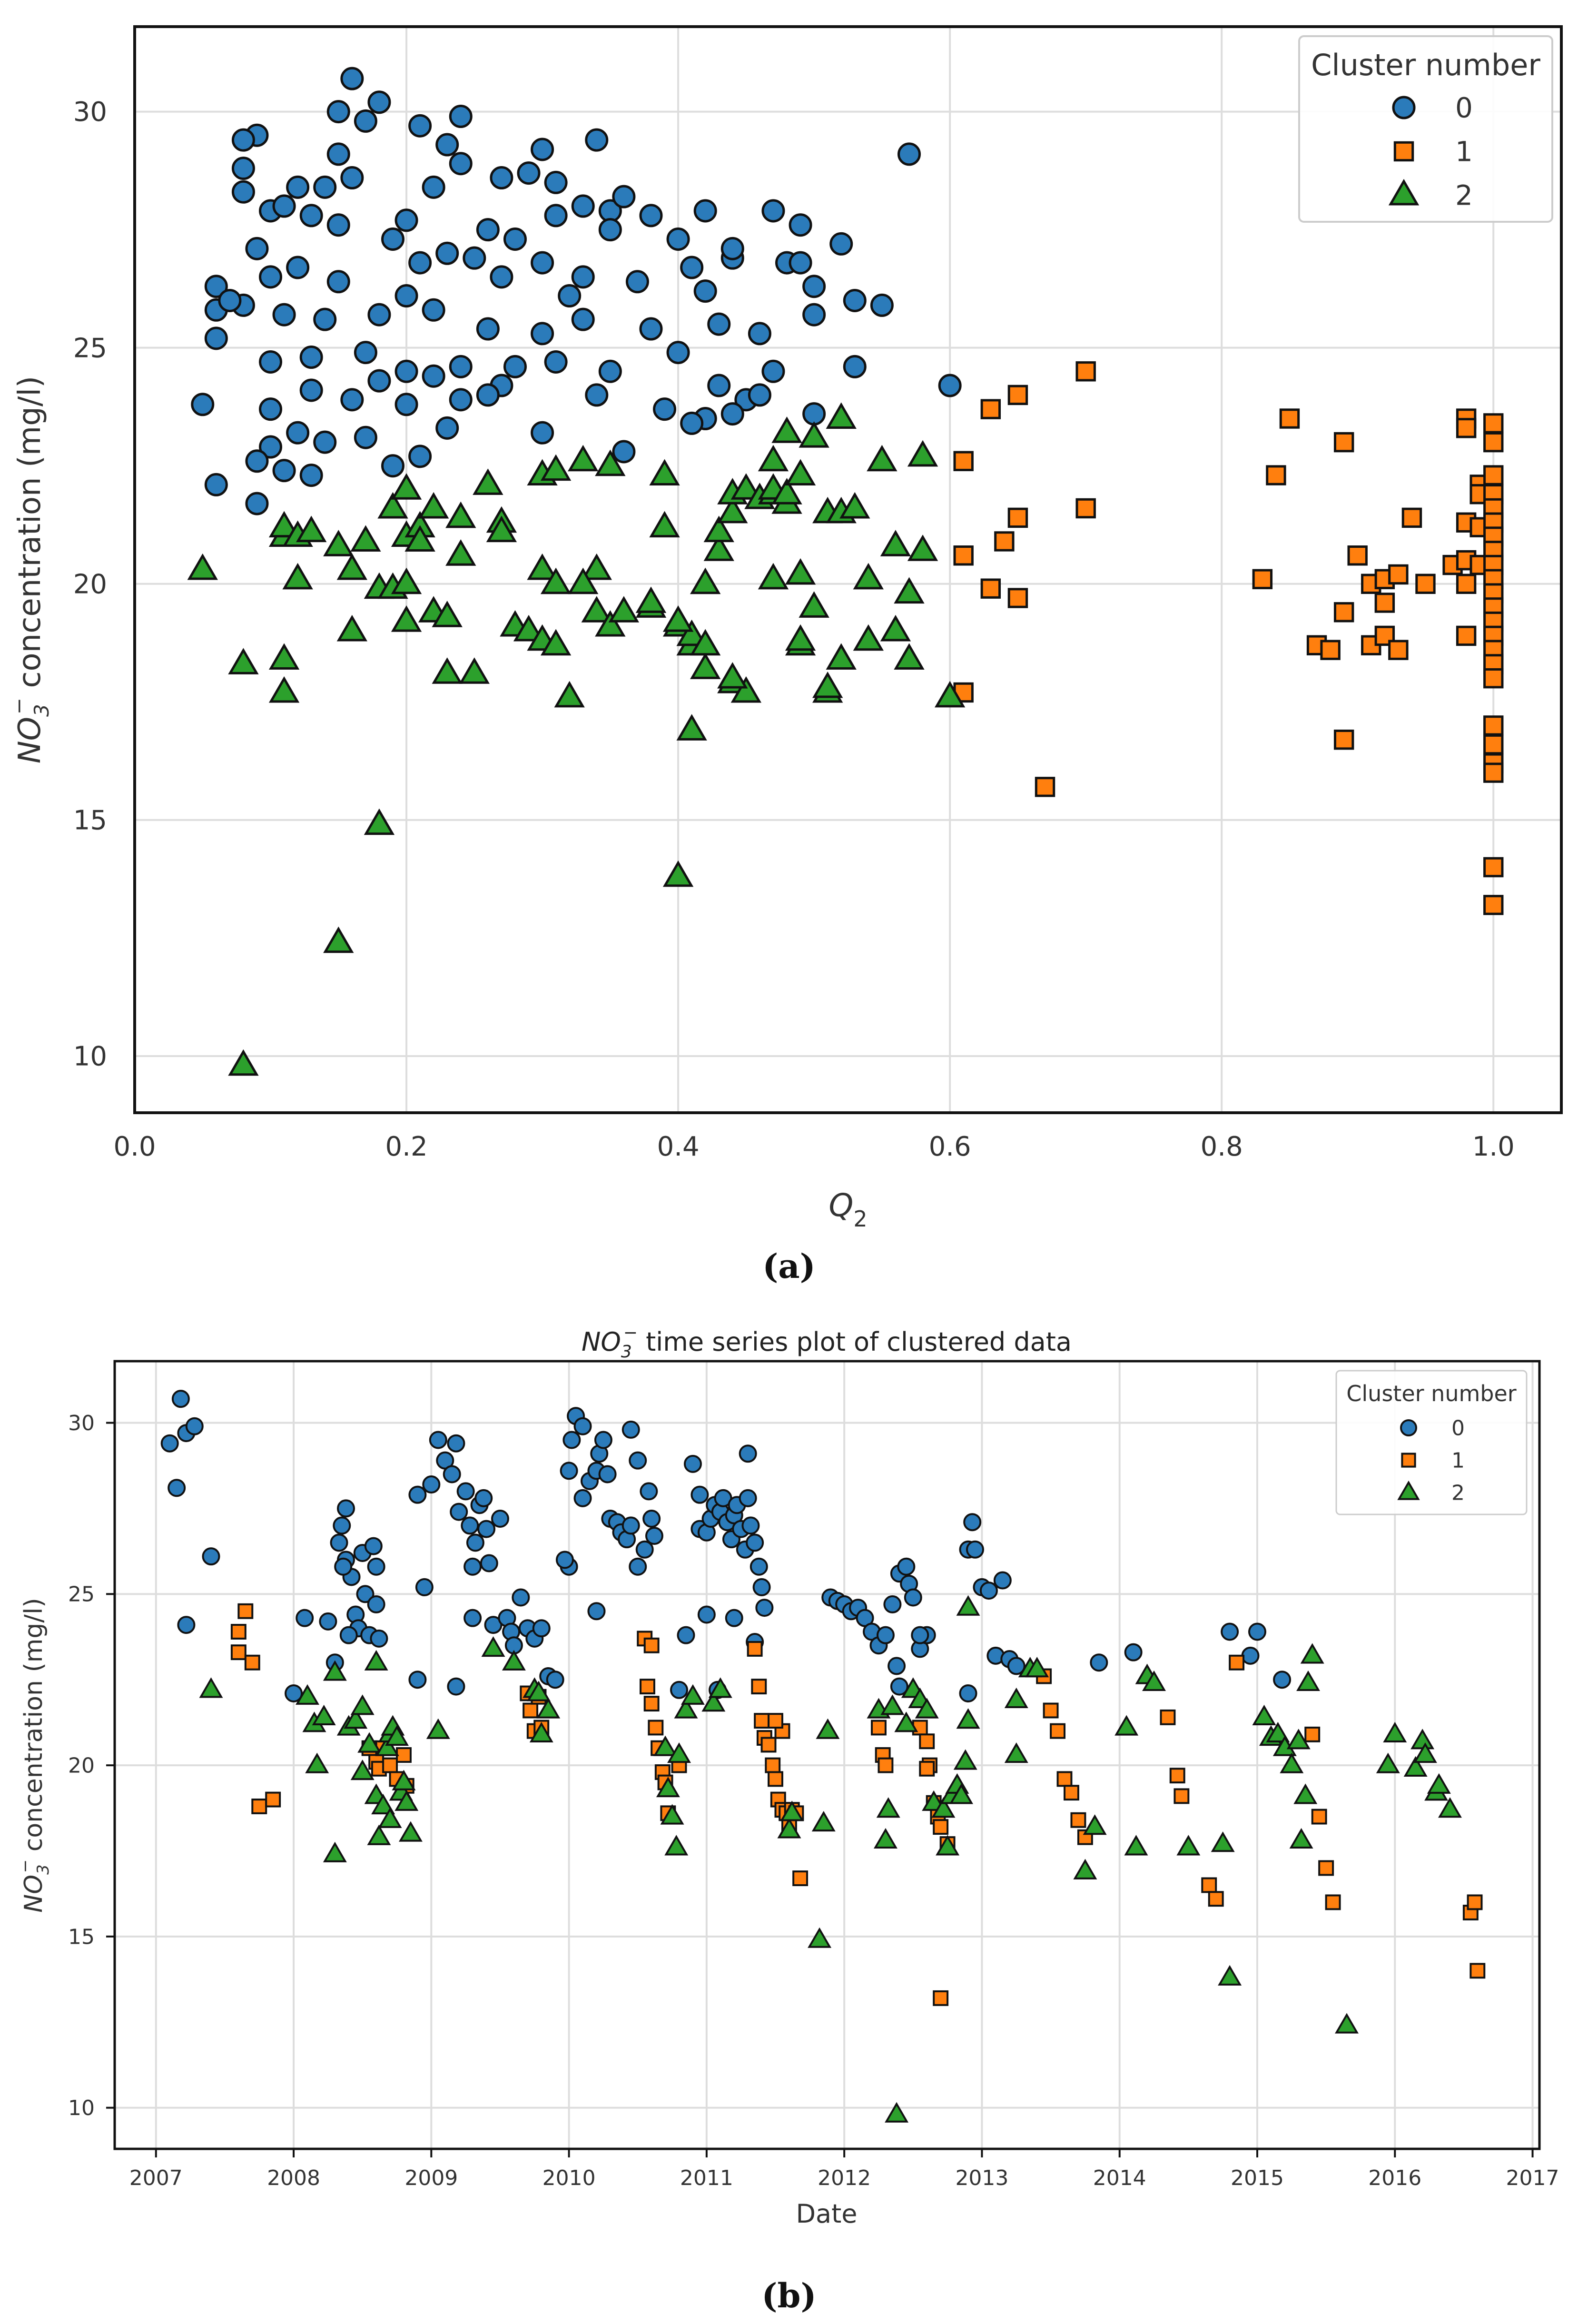 This screenshot has width=1578, height=2324. What do you see at coordinates (30, 569) in the screenshot?
I see `chart-a-y-axis-label: NO3− concentration (mg/l)` at bounding box center [30, 569].